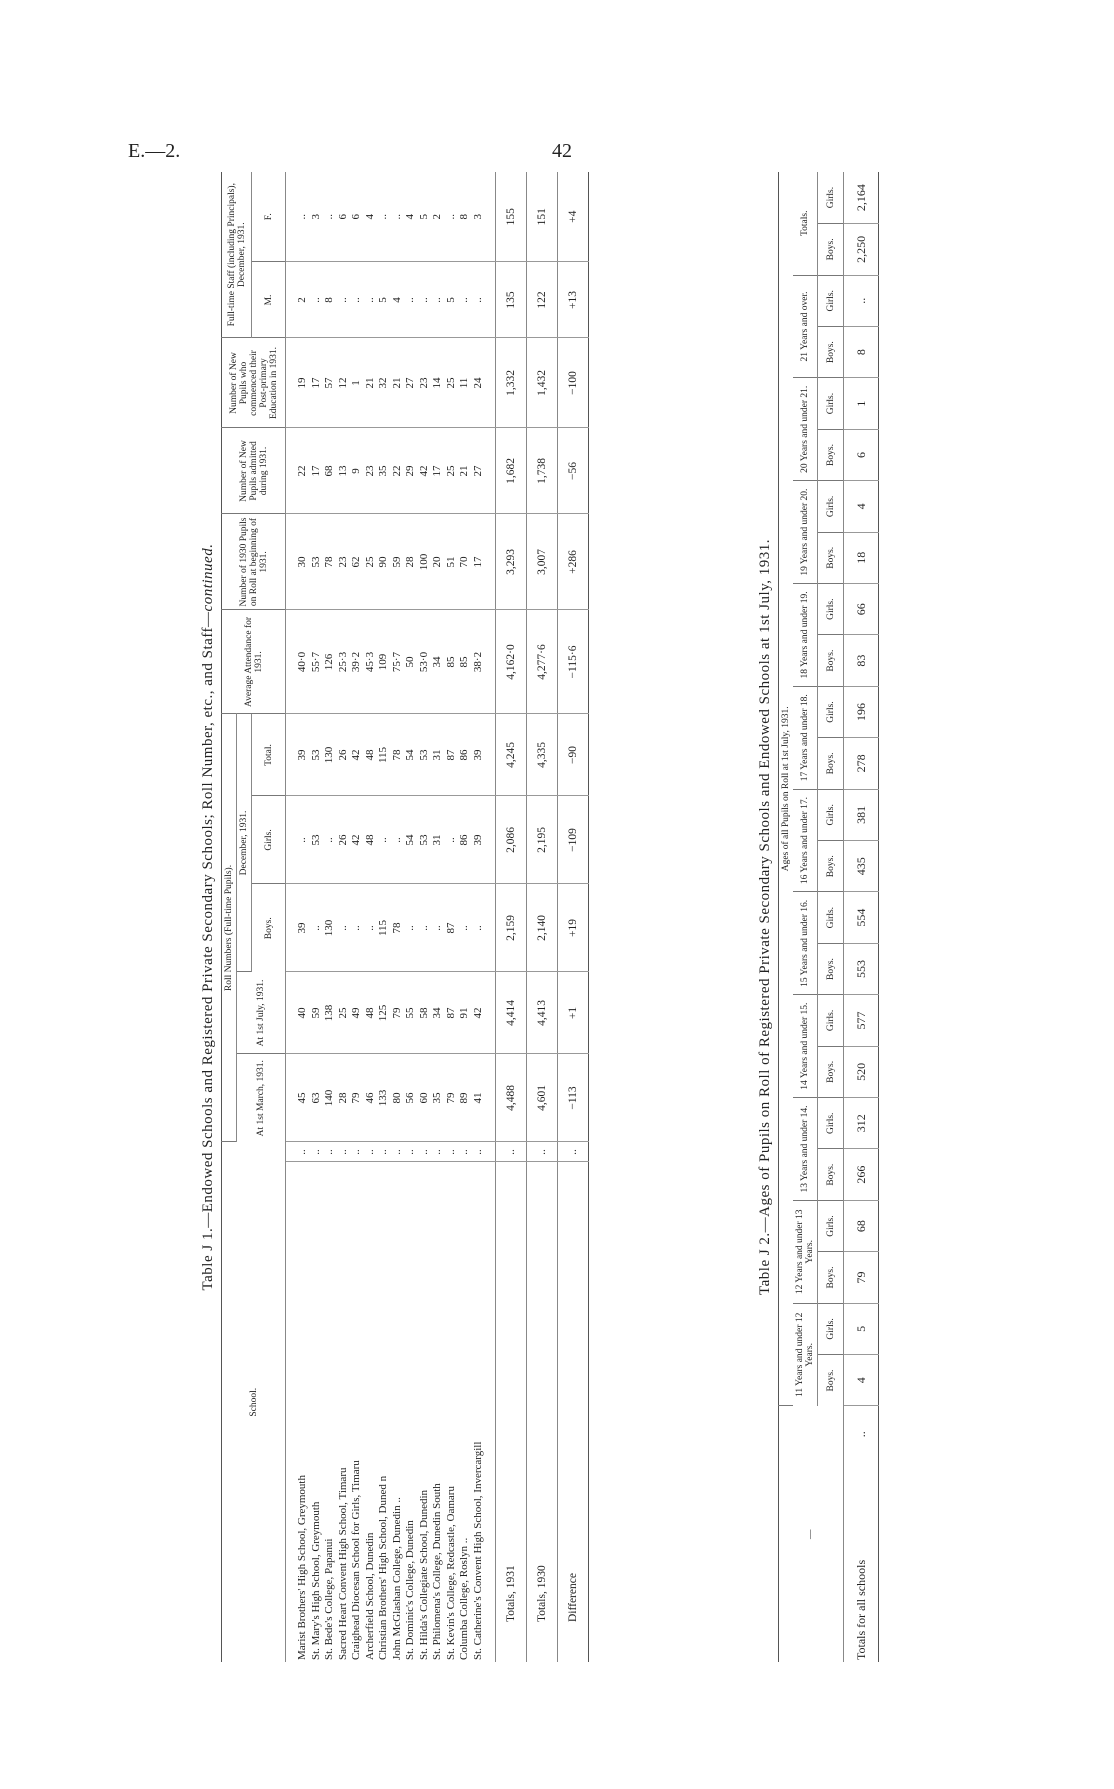  What do you see at coordinates (511, 839) in the screenshot?
I see `cell-girls: 2,086` at bounding box center [511, 839].